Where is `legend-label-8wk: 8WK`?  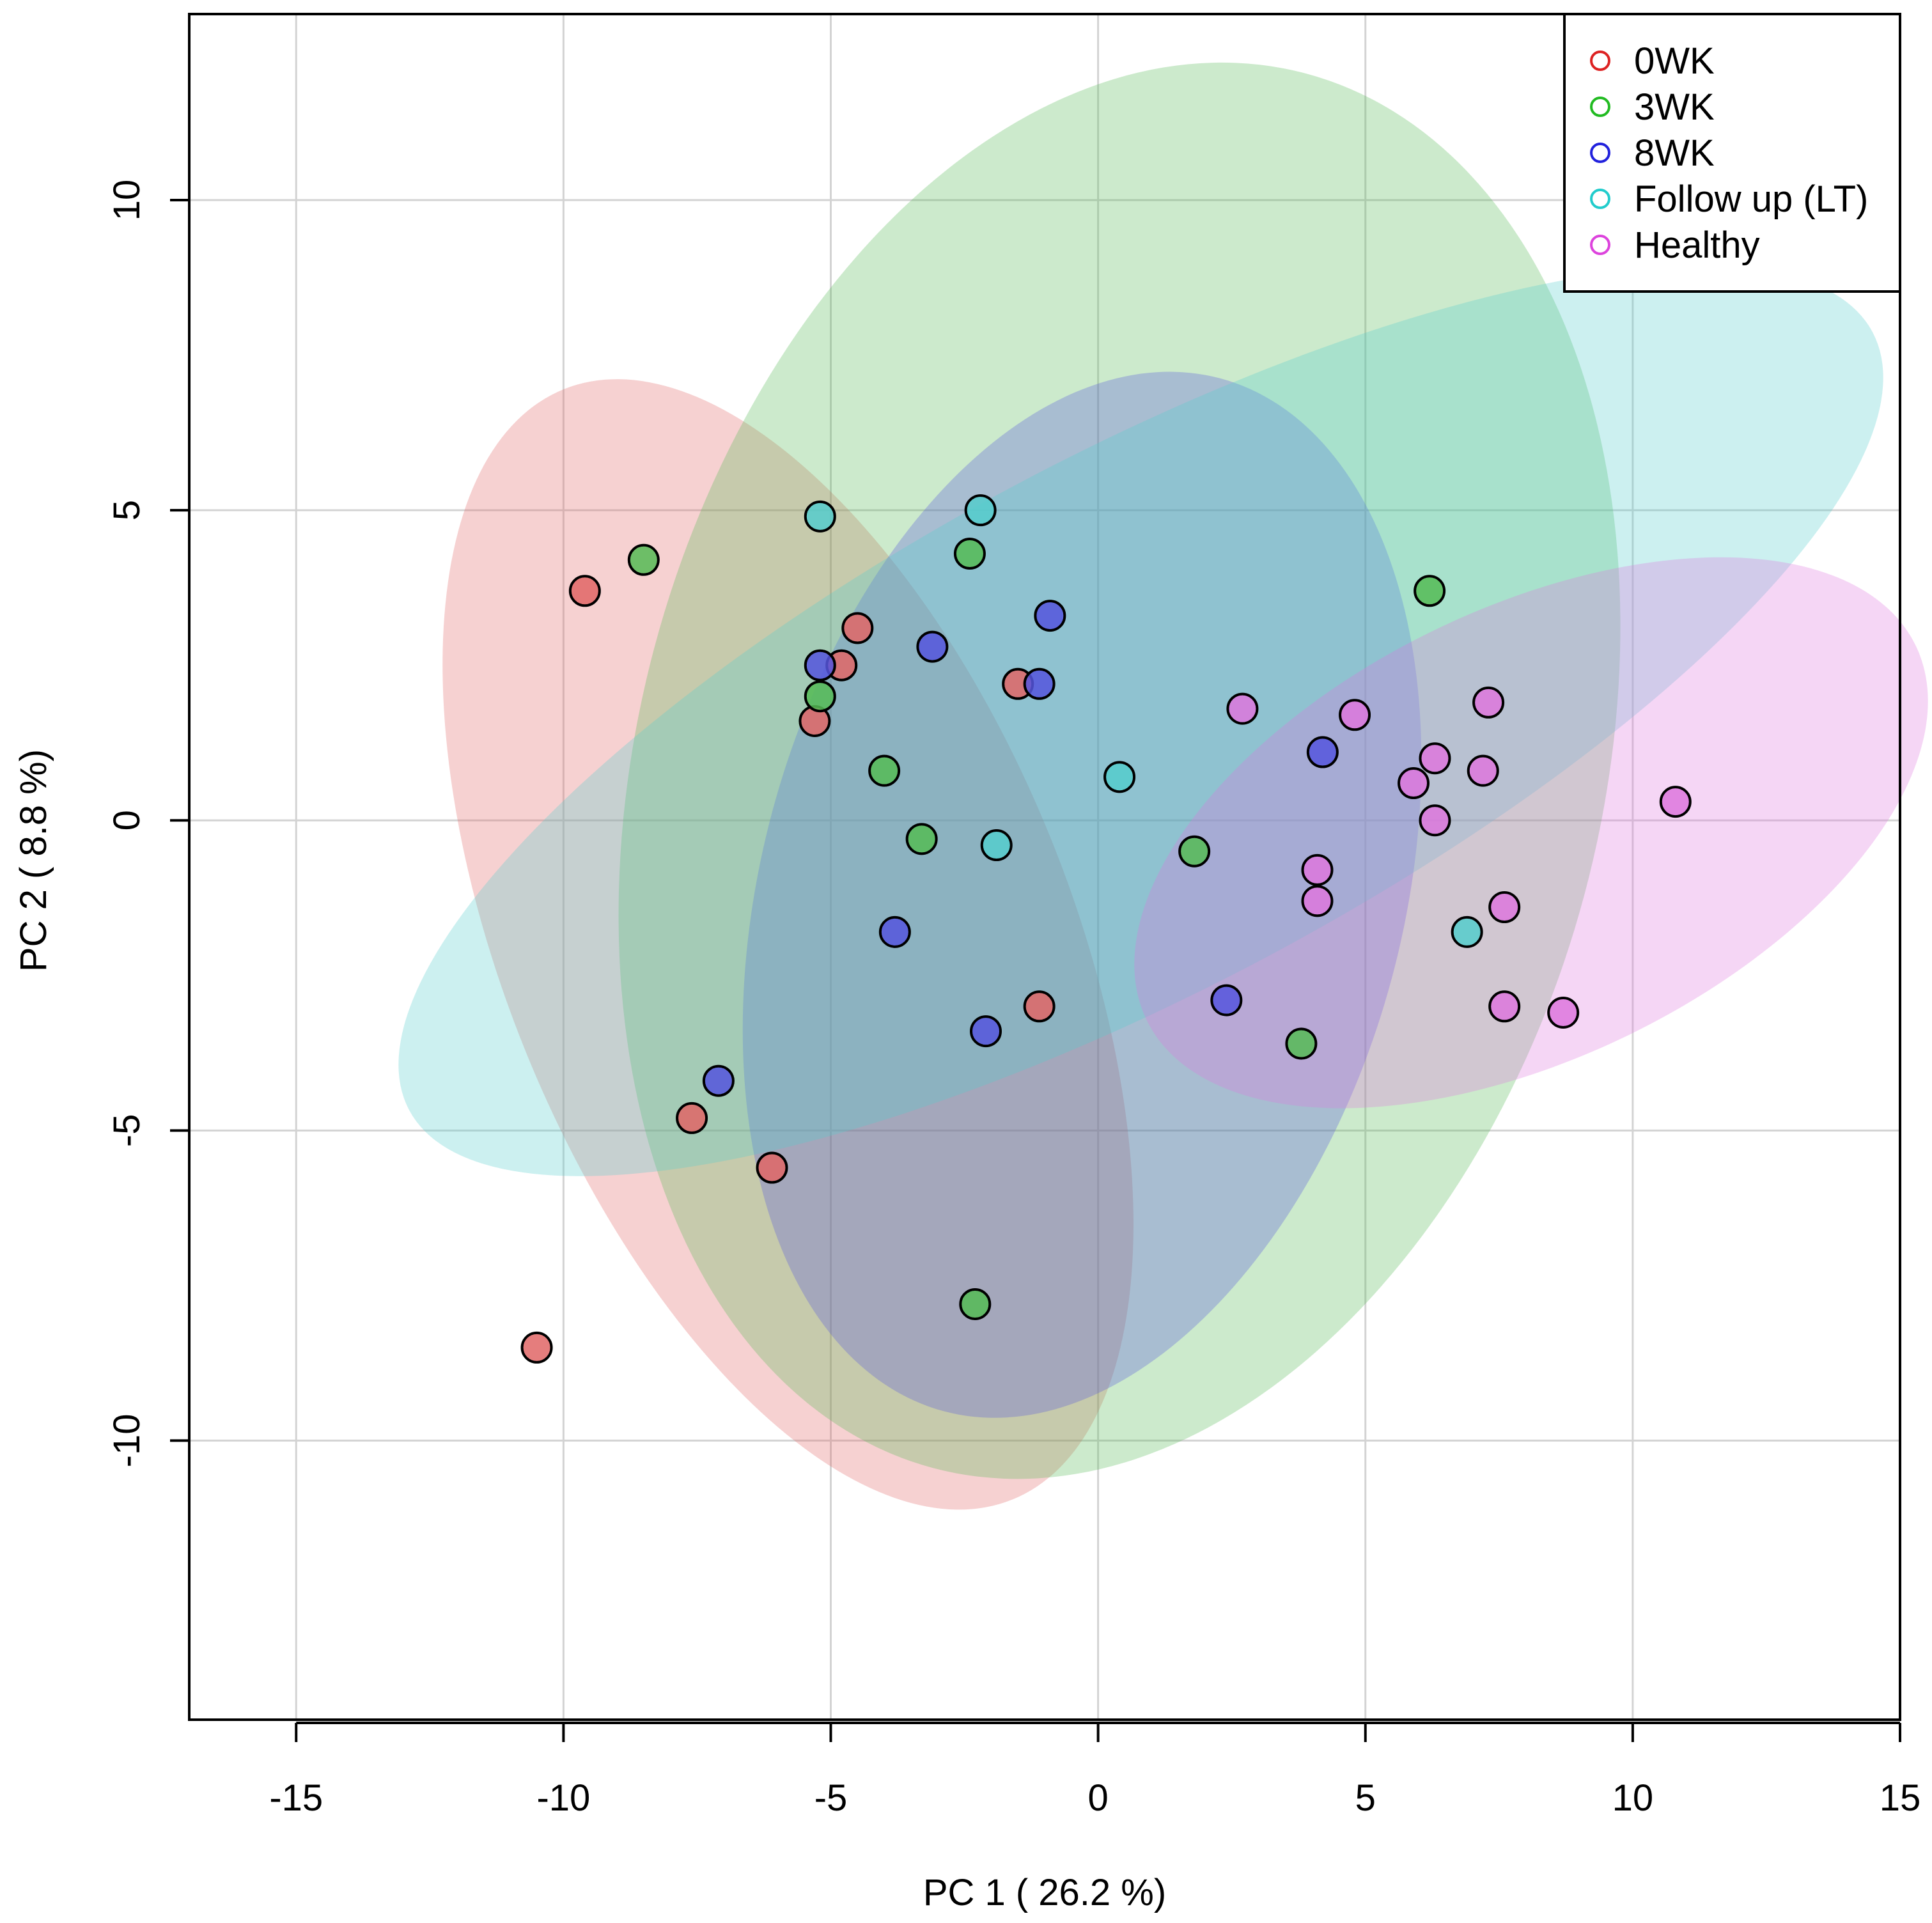
legend-label-8wk: 8WK is located at coordinates (1674, 153).